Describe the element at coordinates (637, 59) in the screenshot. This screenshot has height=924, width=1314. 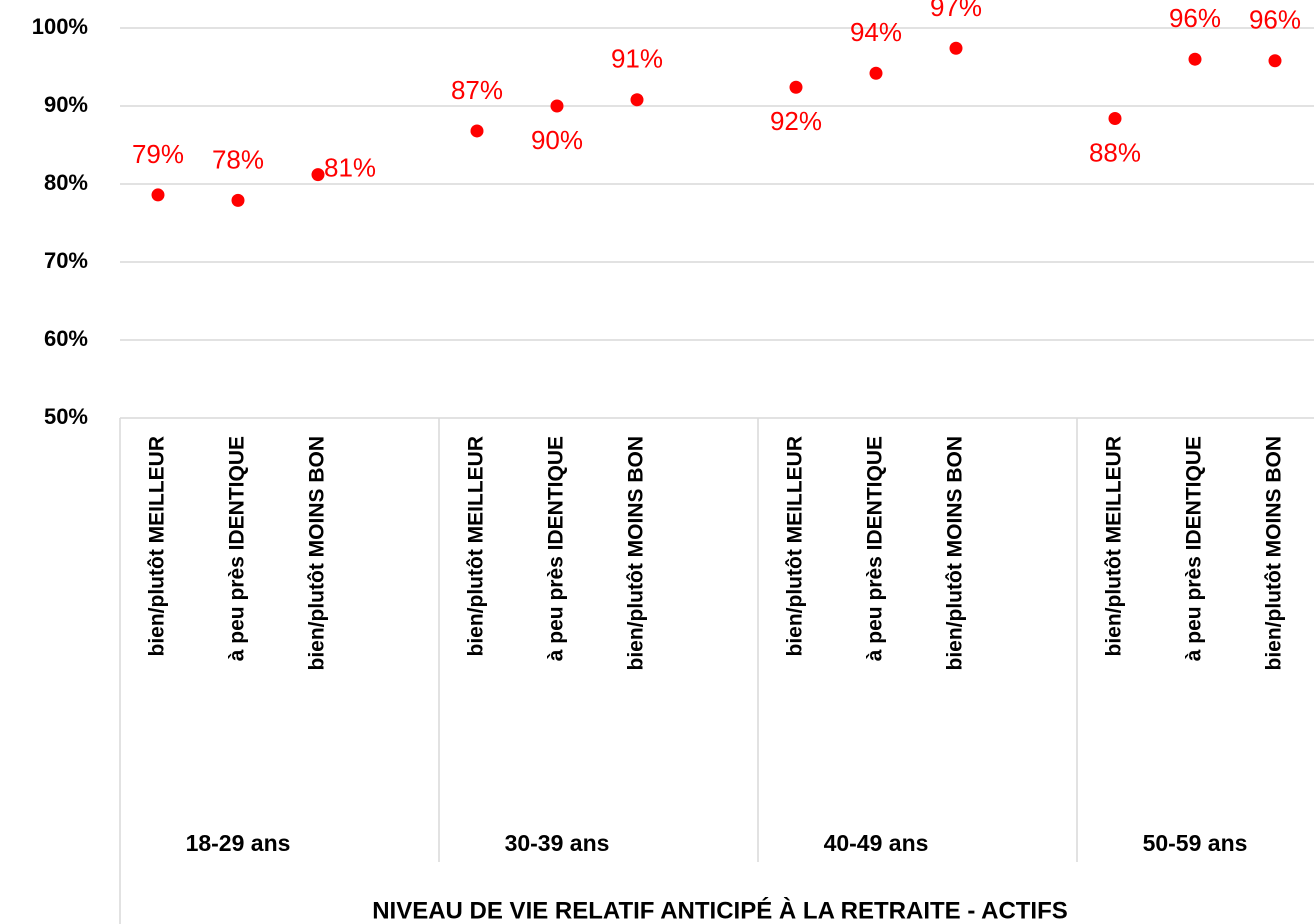
I see `value-label: 91%` at that location.